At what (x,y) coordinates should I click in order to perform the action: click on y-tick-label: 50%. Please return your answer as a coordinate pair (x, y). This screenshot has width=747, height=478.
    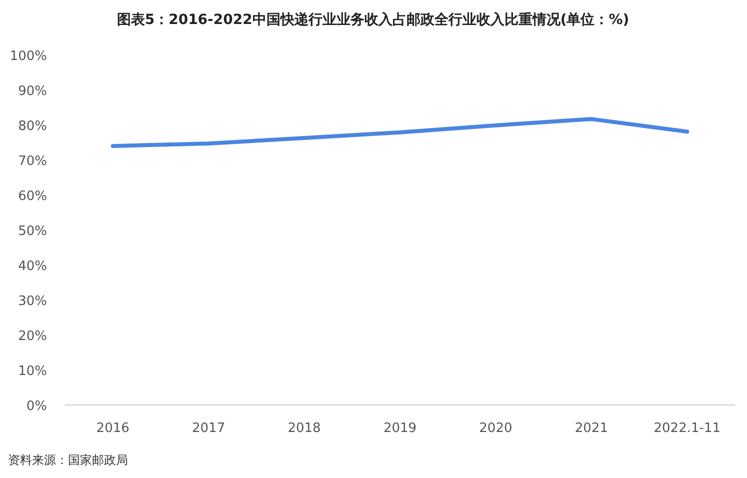
    Looking at the image, I should click on (32, 231).